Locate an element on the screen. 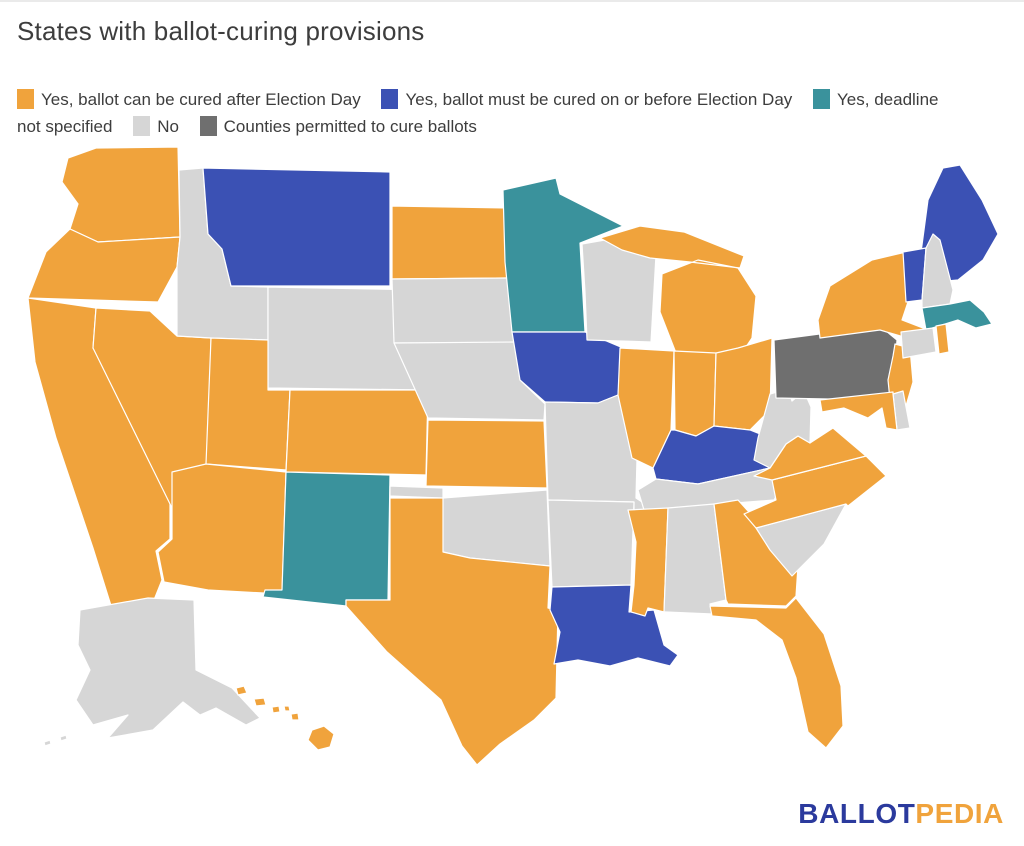 This screenshot has height=846, width=1024. state-mn: Minnesota is located at coordinates (563, 255).